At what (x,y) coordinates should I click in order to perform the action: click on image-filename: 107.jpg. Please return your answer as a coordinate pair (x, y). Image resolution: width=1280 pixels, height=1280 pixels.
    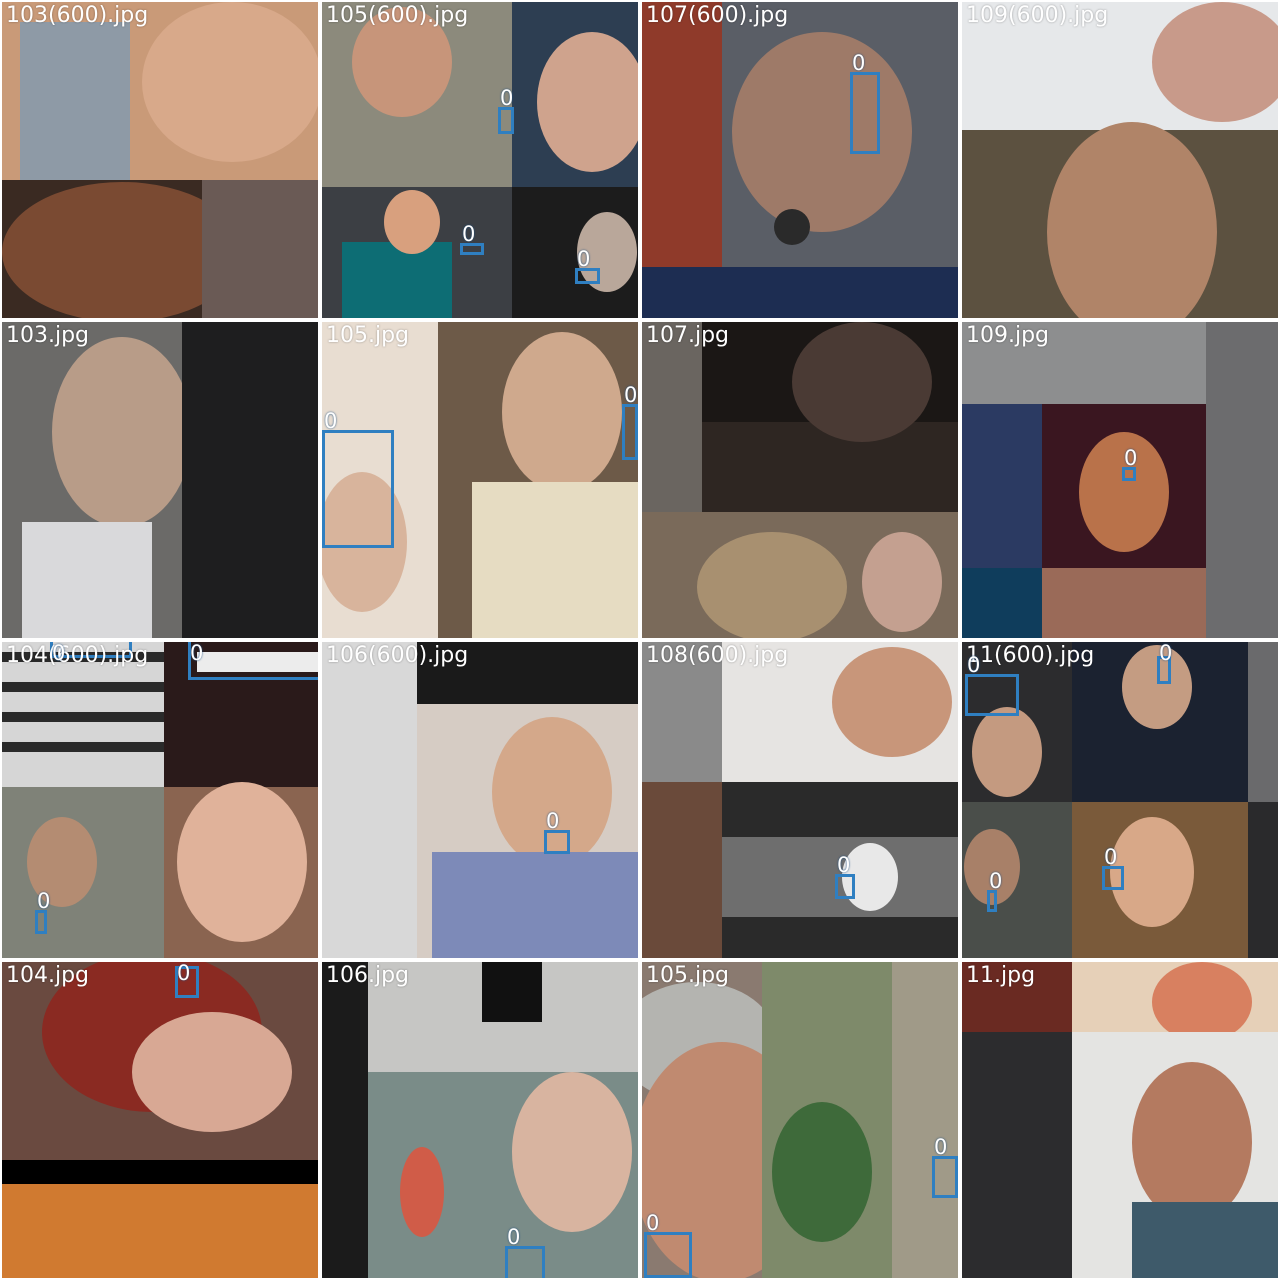
    Looking at the image, I should click on (688, 335).